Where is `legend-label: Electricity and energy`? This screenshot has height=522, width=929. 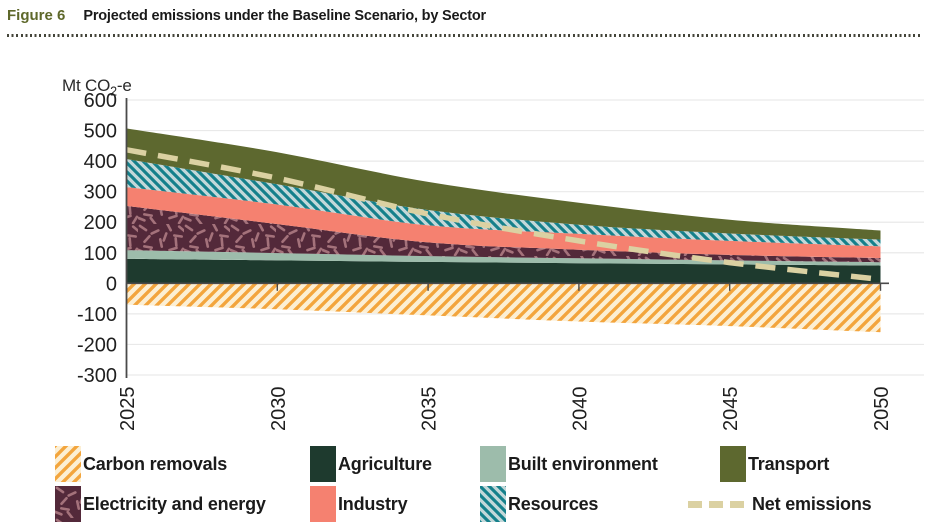
legend-label: Electricity and energy is located at coordinates (174, 503).